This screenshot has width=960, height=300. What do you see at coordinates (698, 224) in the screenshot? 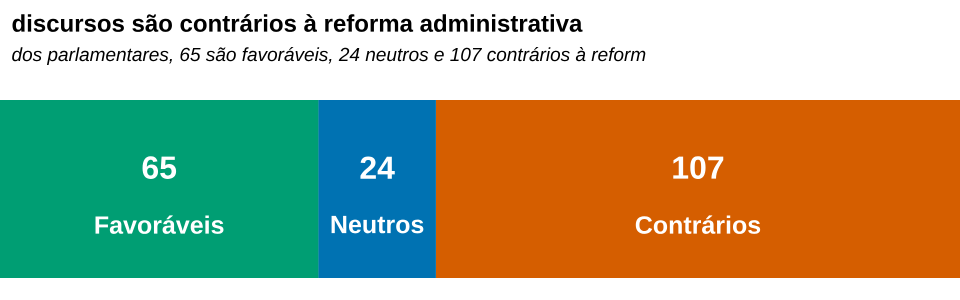
I see `series-label: Contrários` at bounding box center [698, 224].